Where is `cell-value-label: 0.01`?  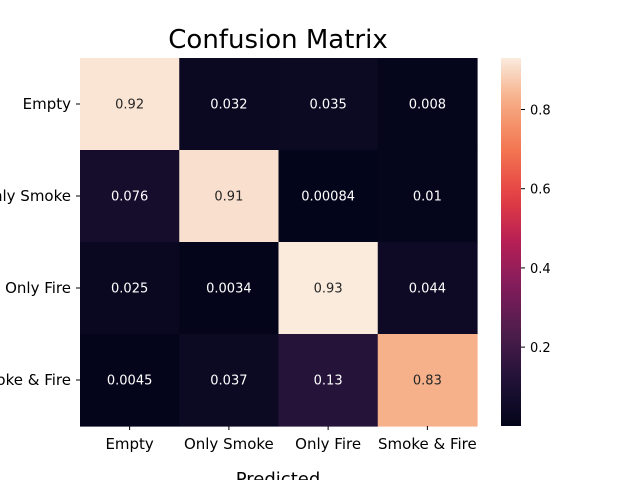
cell-value-label: 0.01 is located at coordinates (427, 197).